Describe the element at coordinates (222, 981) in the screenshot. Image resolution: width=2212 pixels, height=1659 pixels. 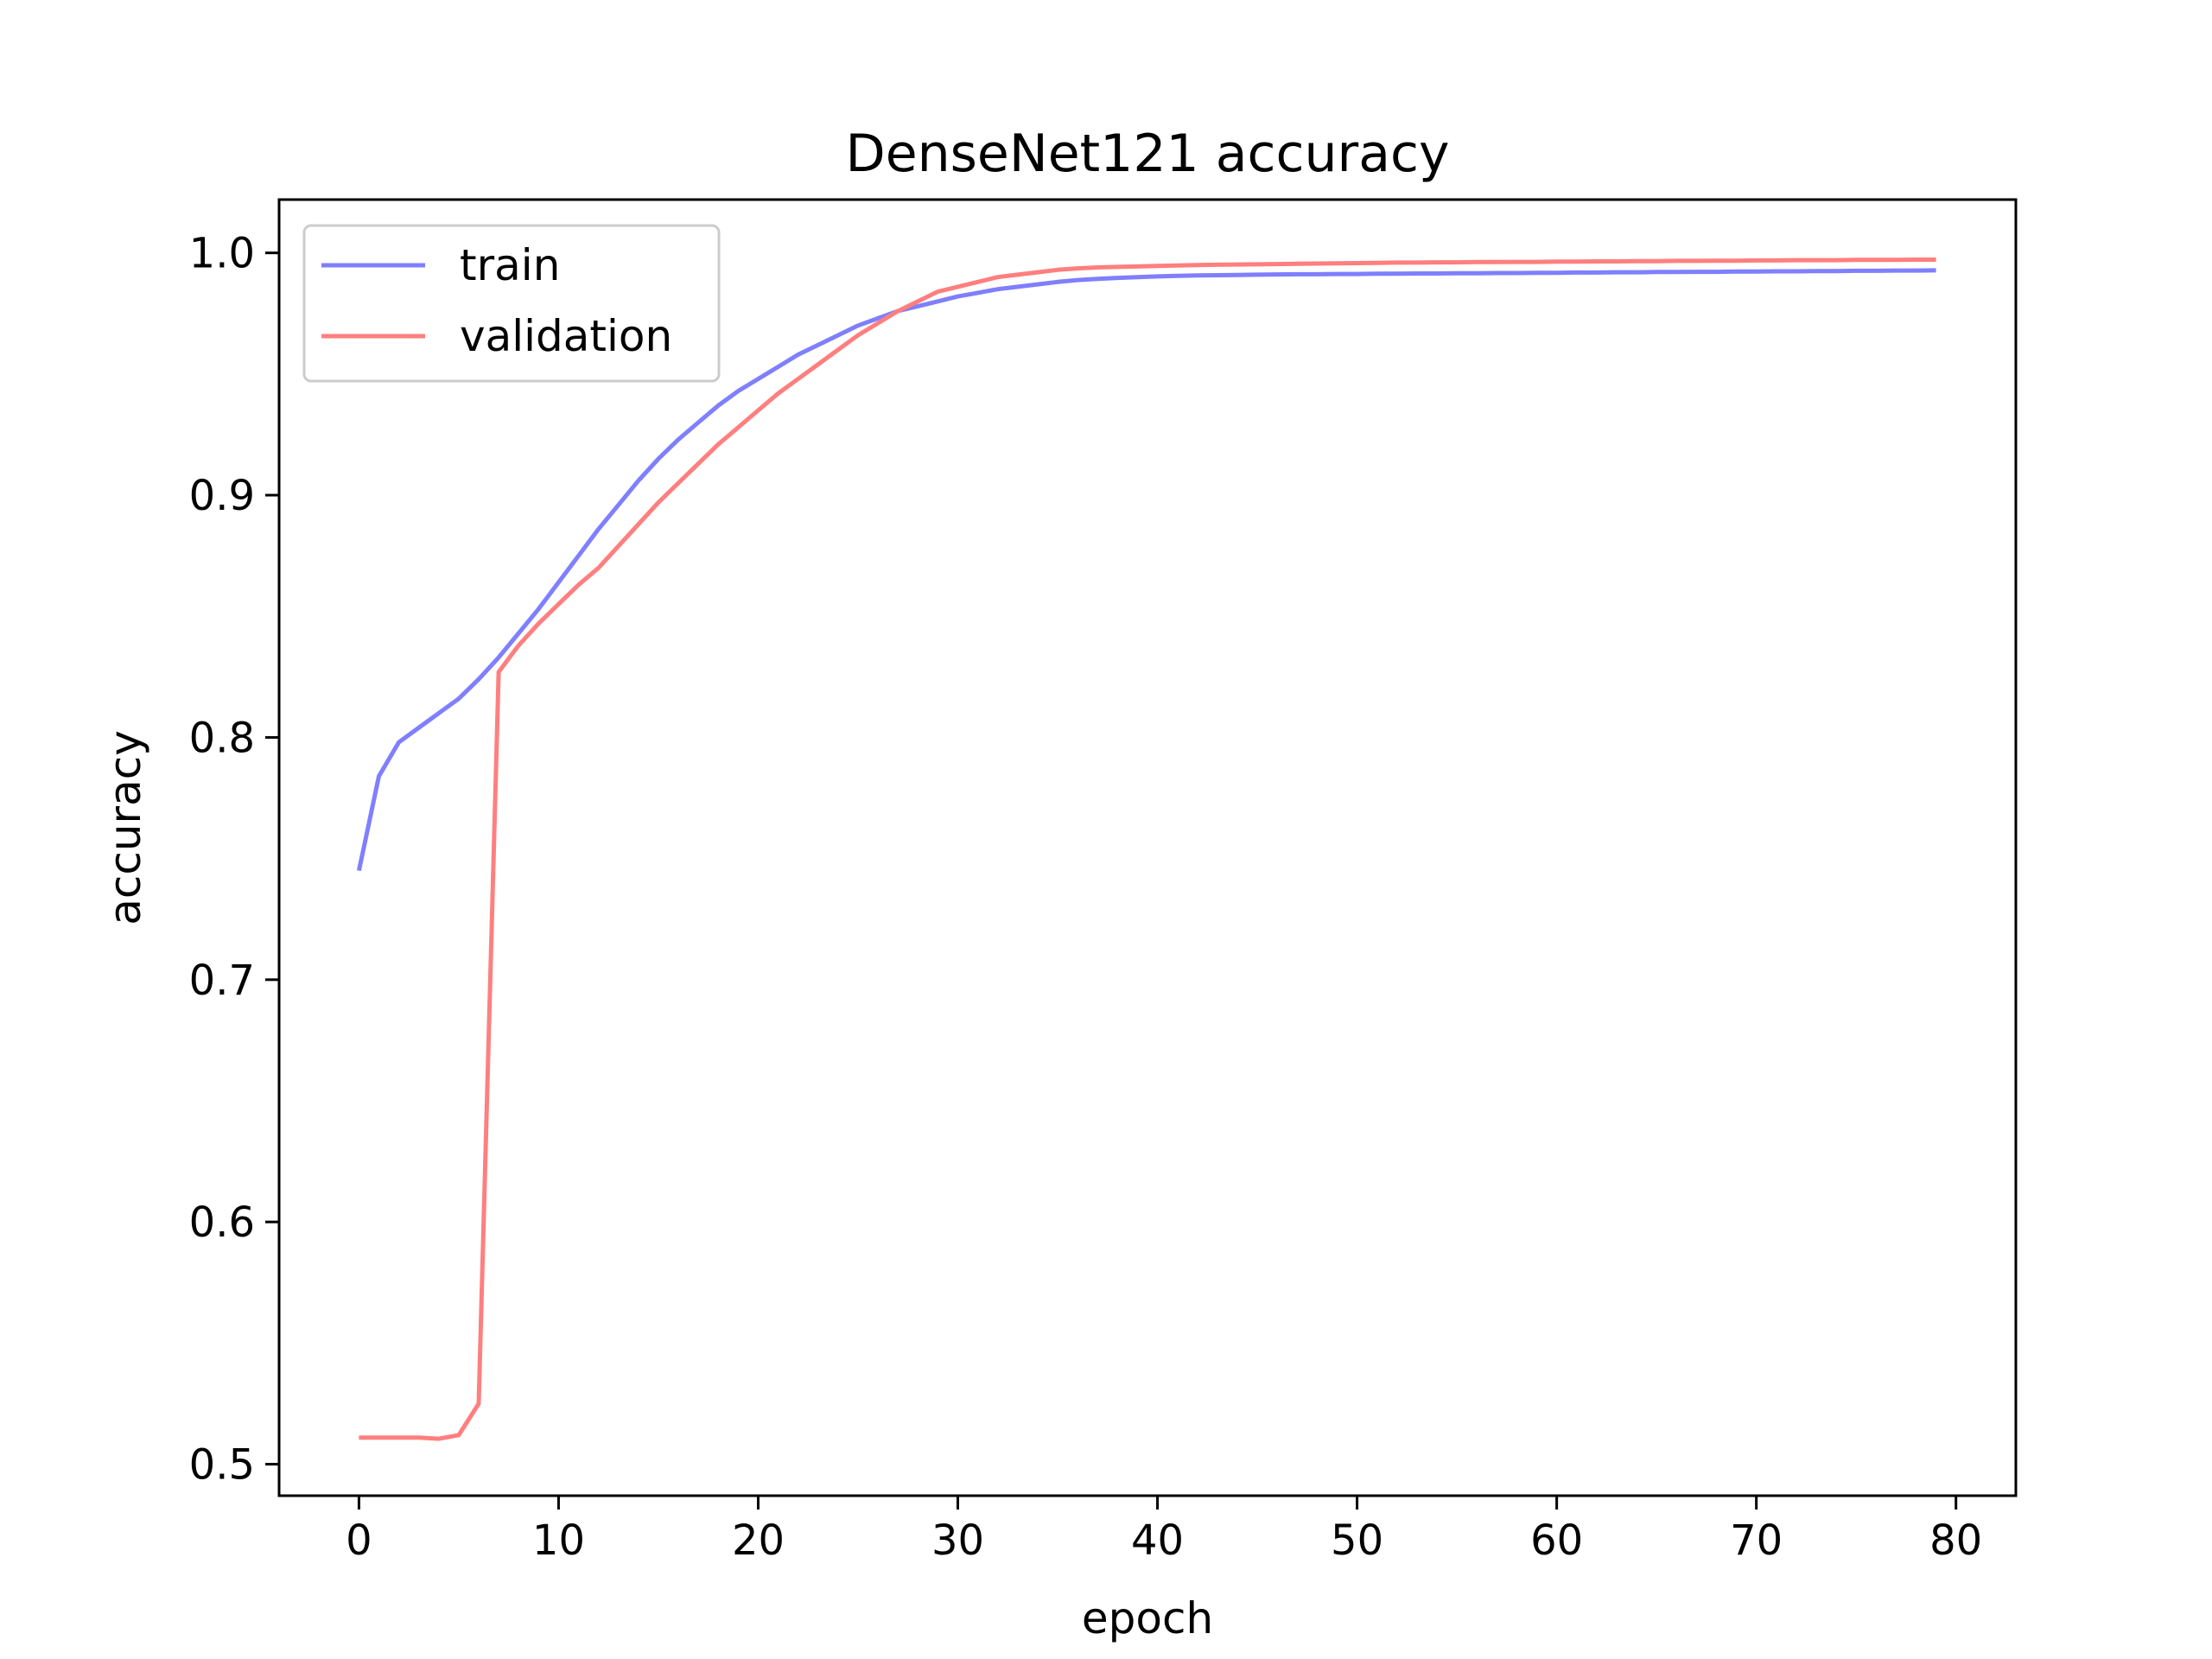
I see `y-tick-label: 0.7` at that location.